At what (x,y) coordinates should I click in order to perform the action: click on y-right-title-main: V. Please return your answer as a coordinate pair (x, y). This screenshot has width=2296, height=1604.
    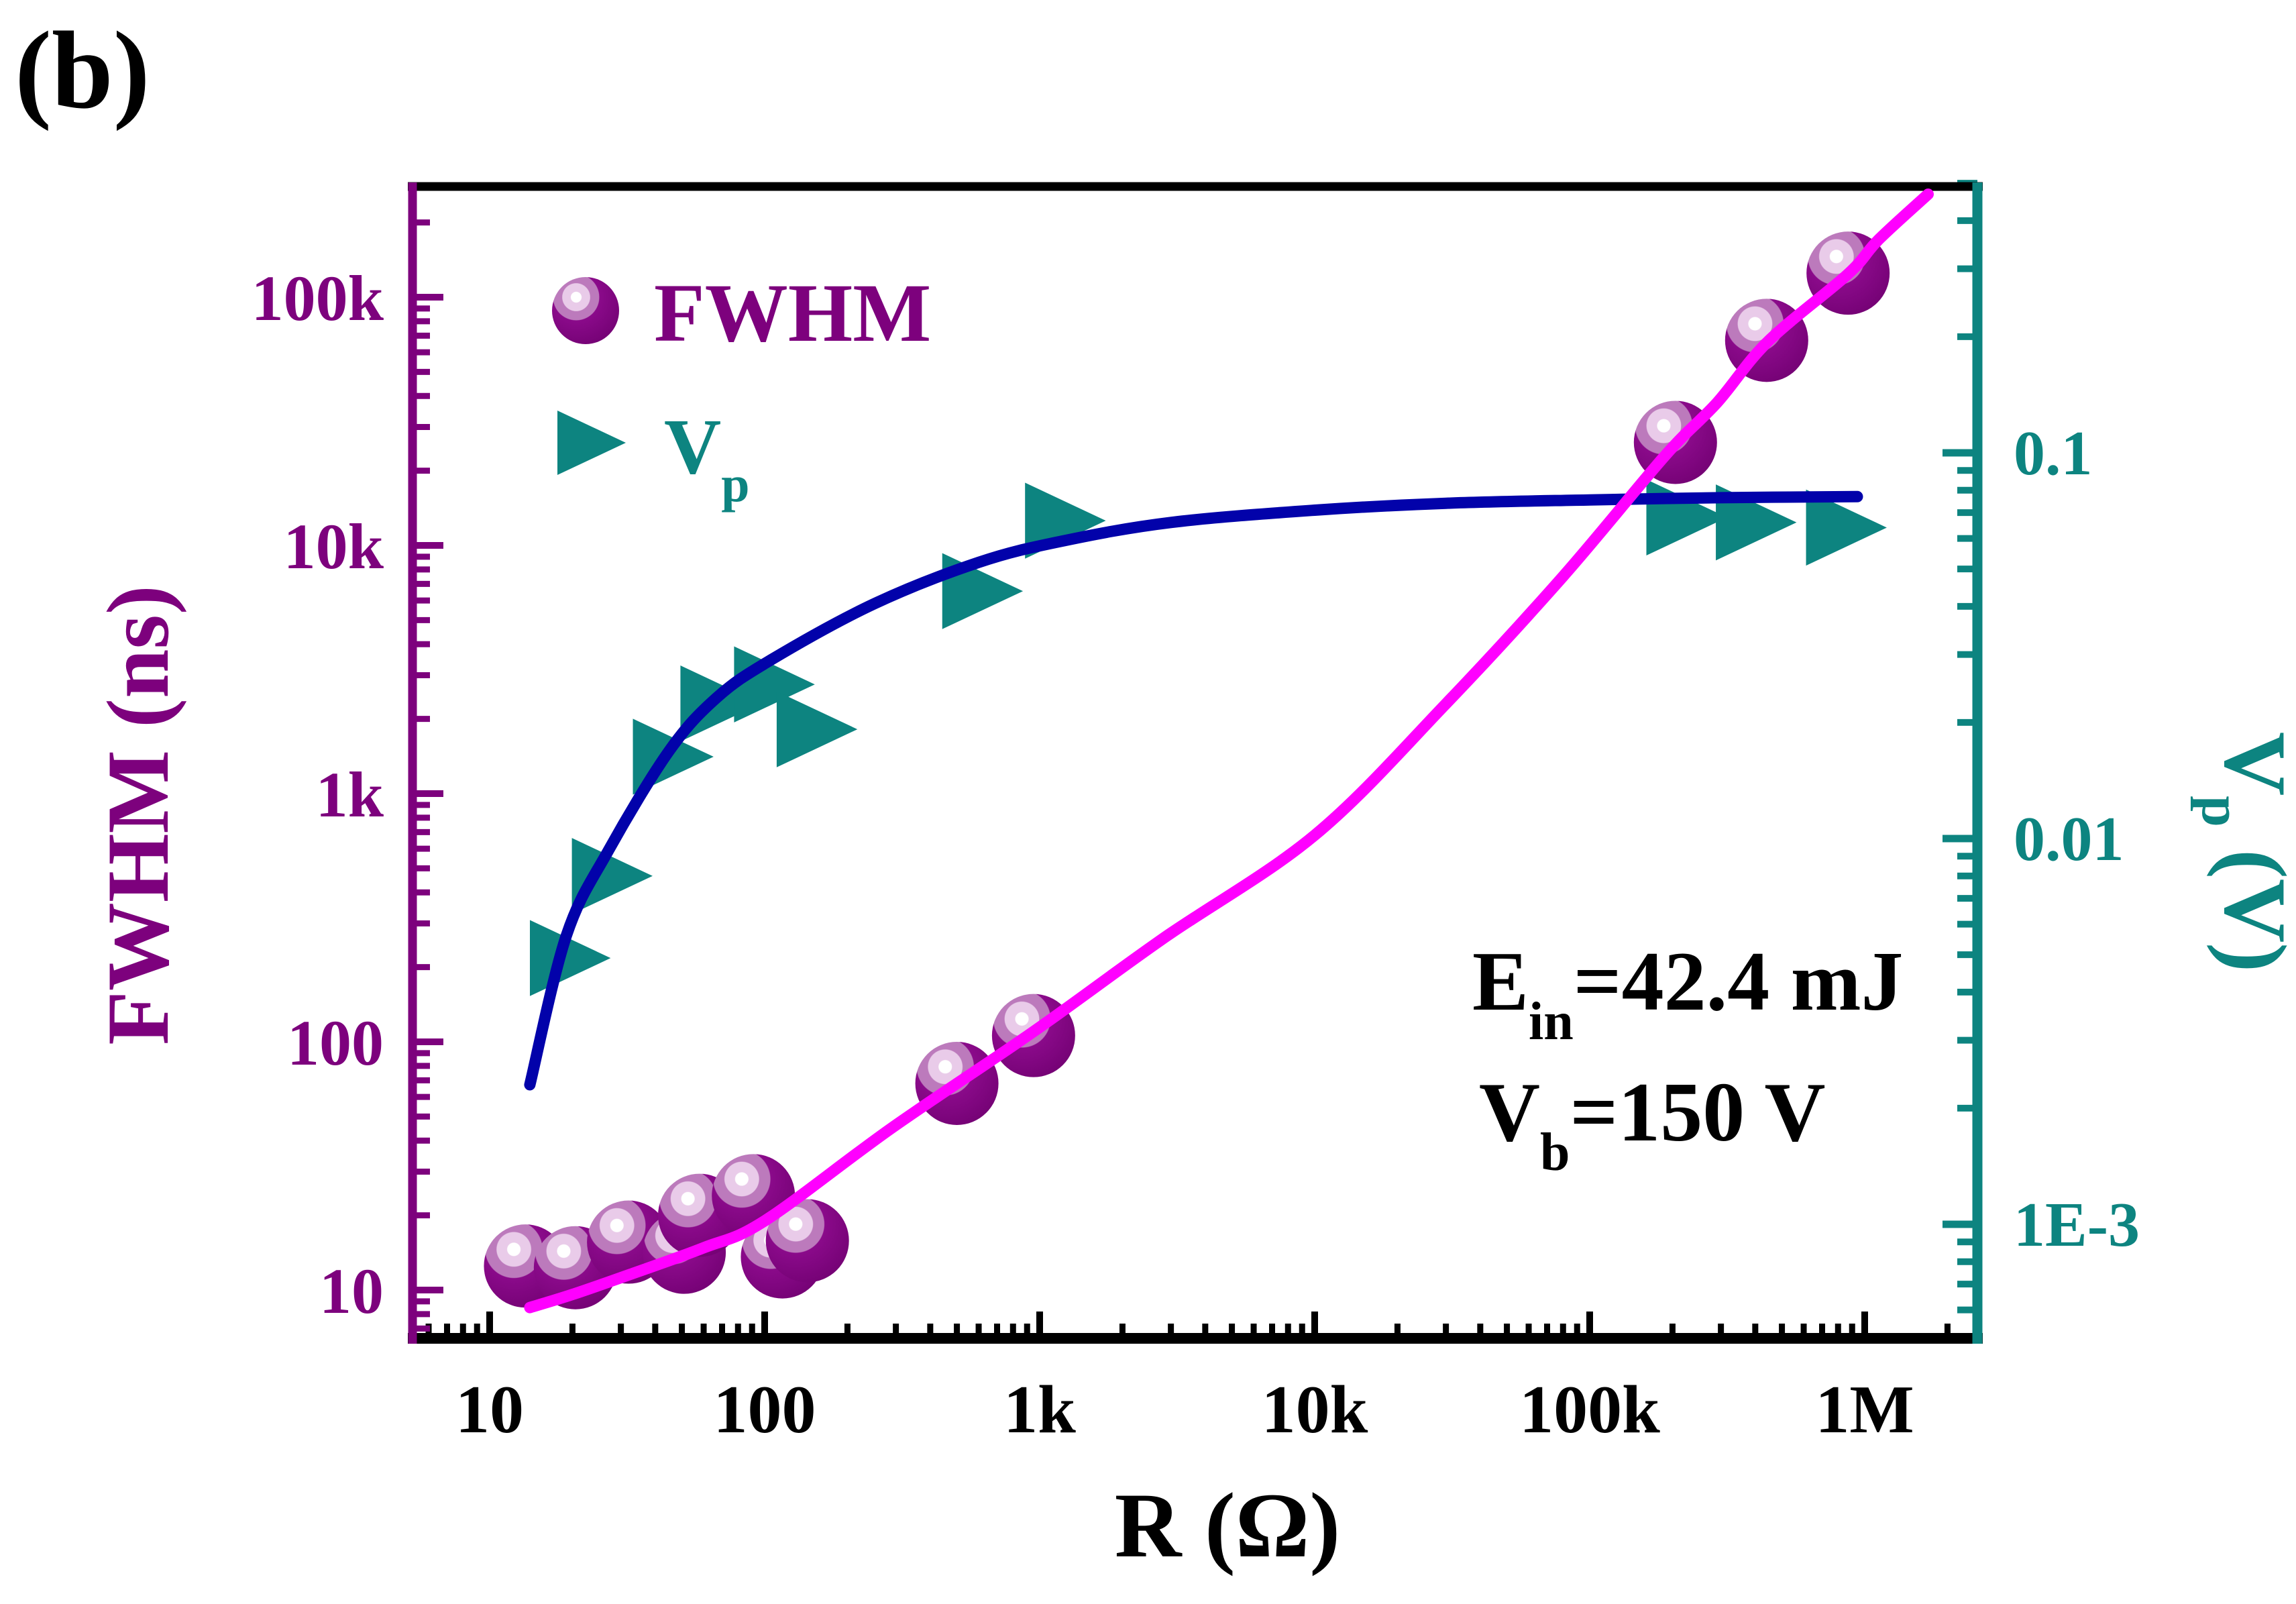
    Looking at the image, I should click on (2251, 764).